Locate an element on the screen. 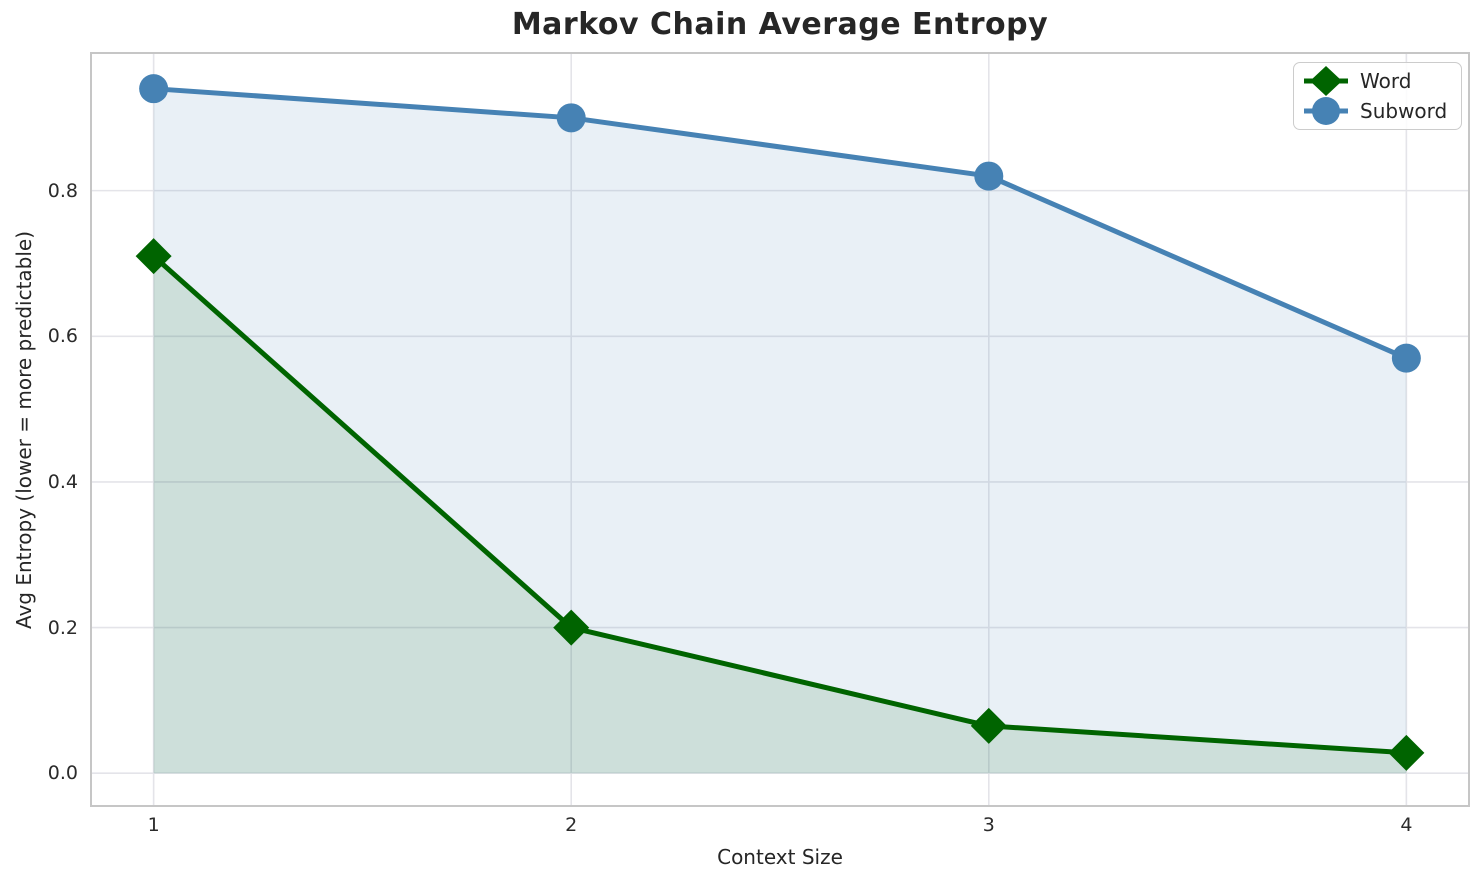  legend-label-subword: Subword is located at coordinates (1404, 111).